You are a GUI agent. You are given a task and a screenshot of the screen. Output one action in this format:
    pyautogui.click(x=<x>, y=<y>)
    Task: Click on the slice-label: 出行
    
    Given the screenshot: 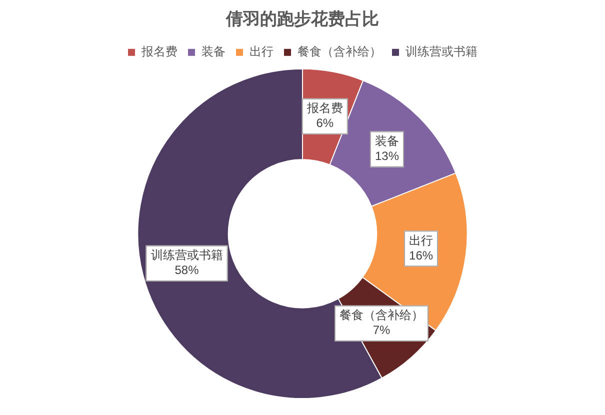 What is the action you would take?
    pyautogui.click(x=421, y=240)
    